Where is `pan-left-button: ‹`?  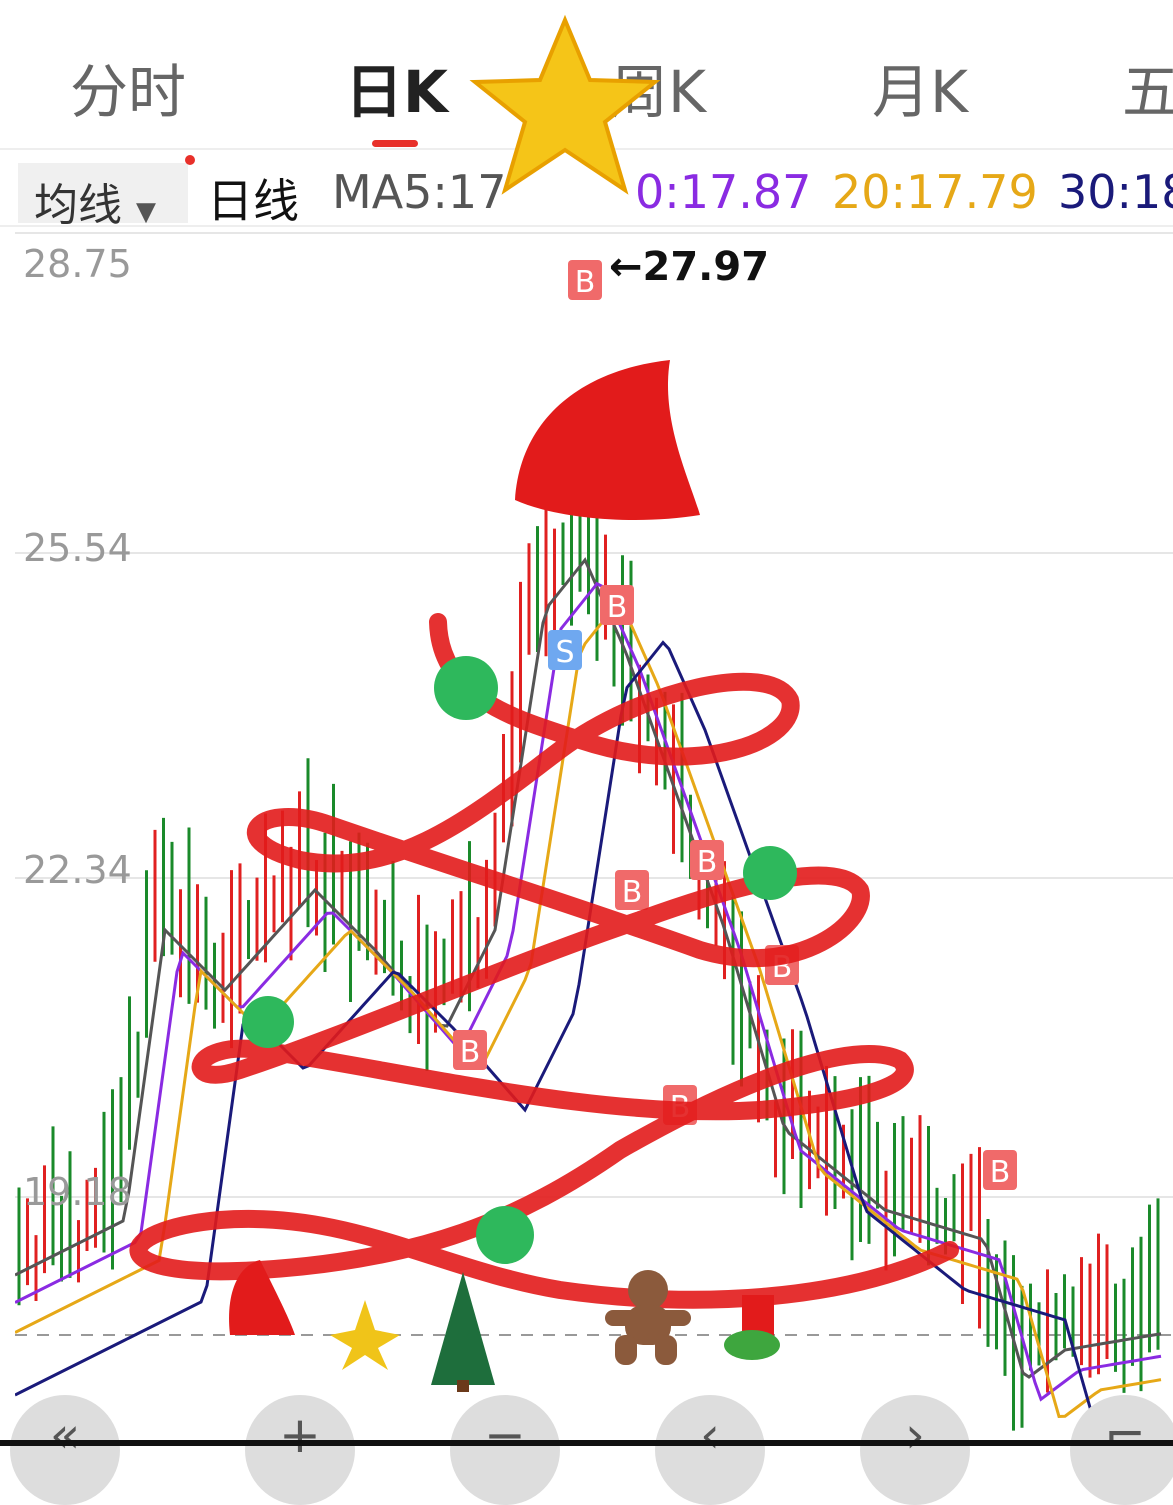
pan-left-button: ‹ is located at coordinates (710, 1450).